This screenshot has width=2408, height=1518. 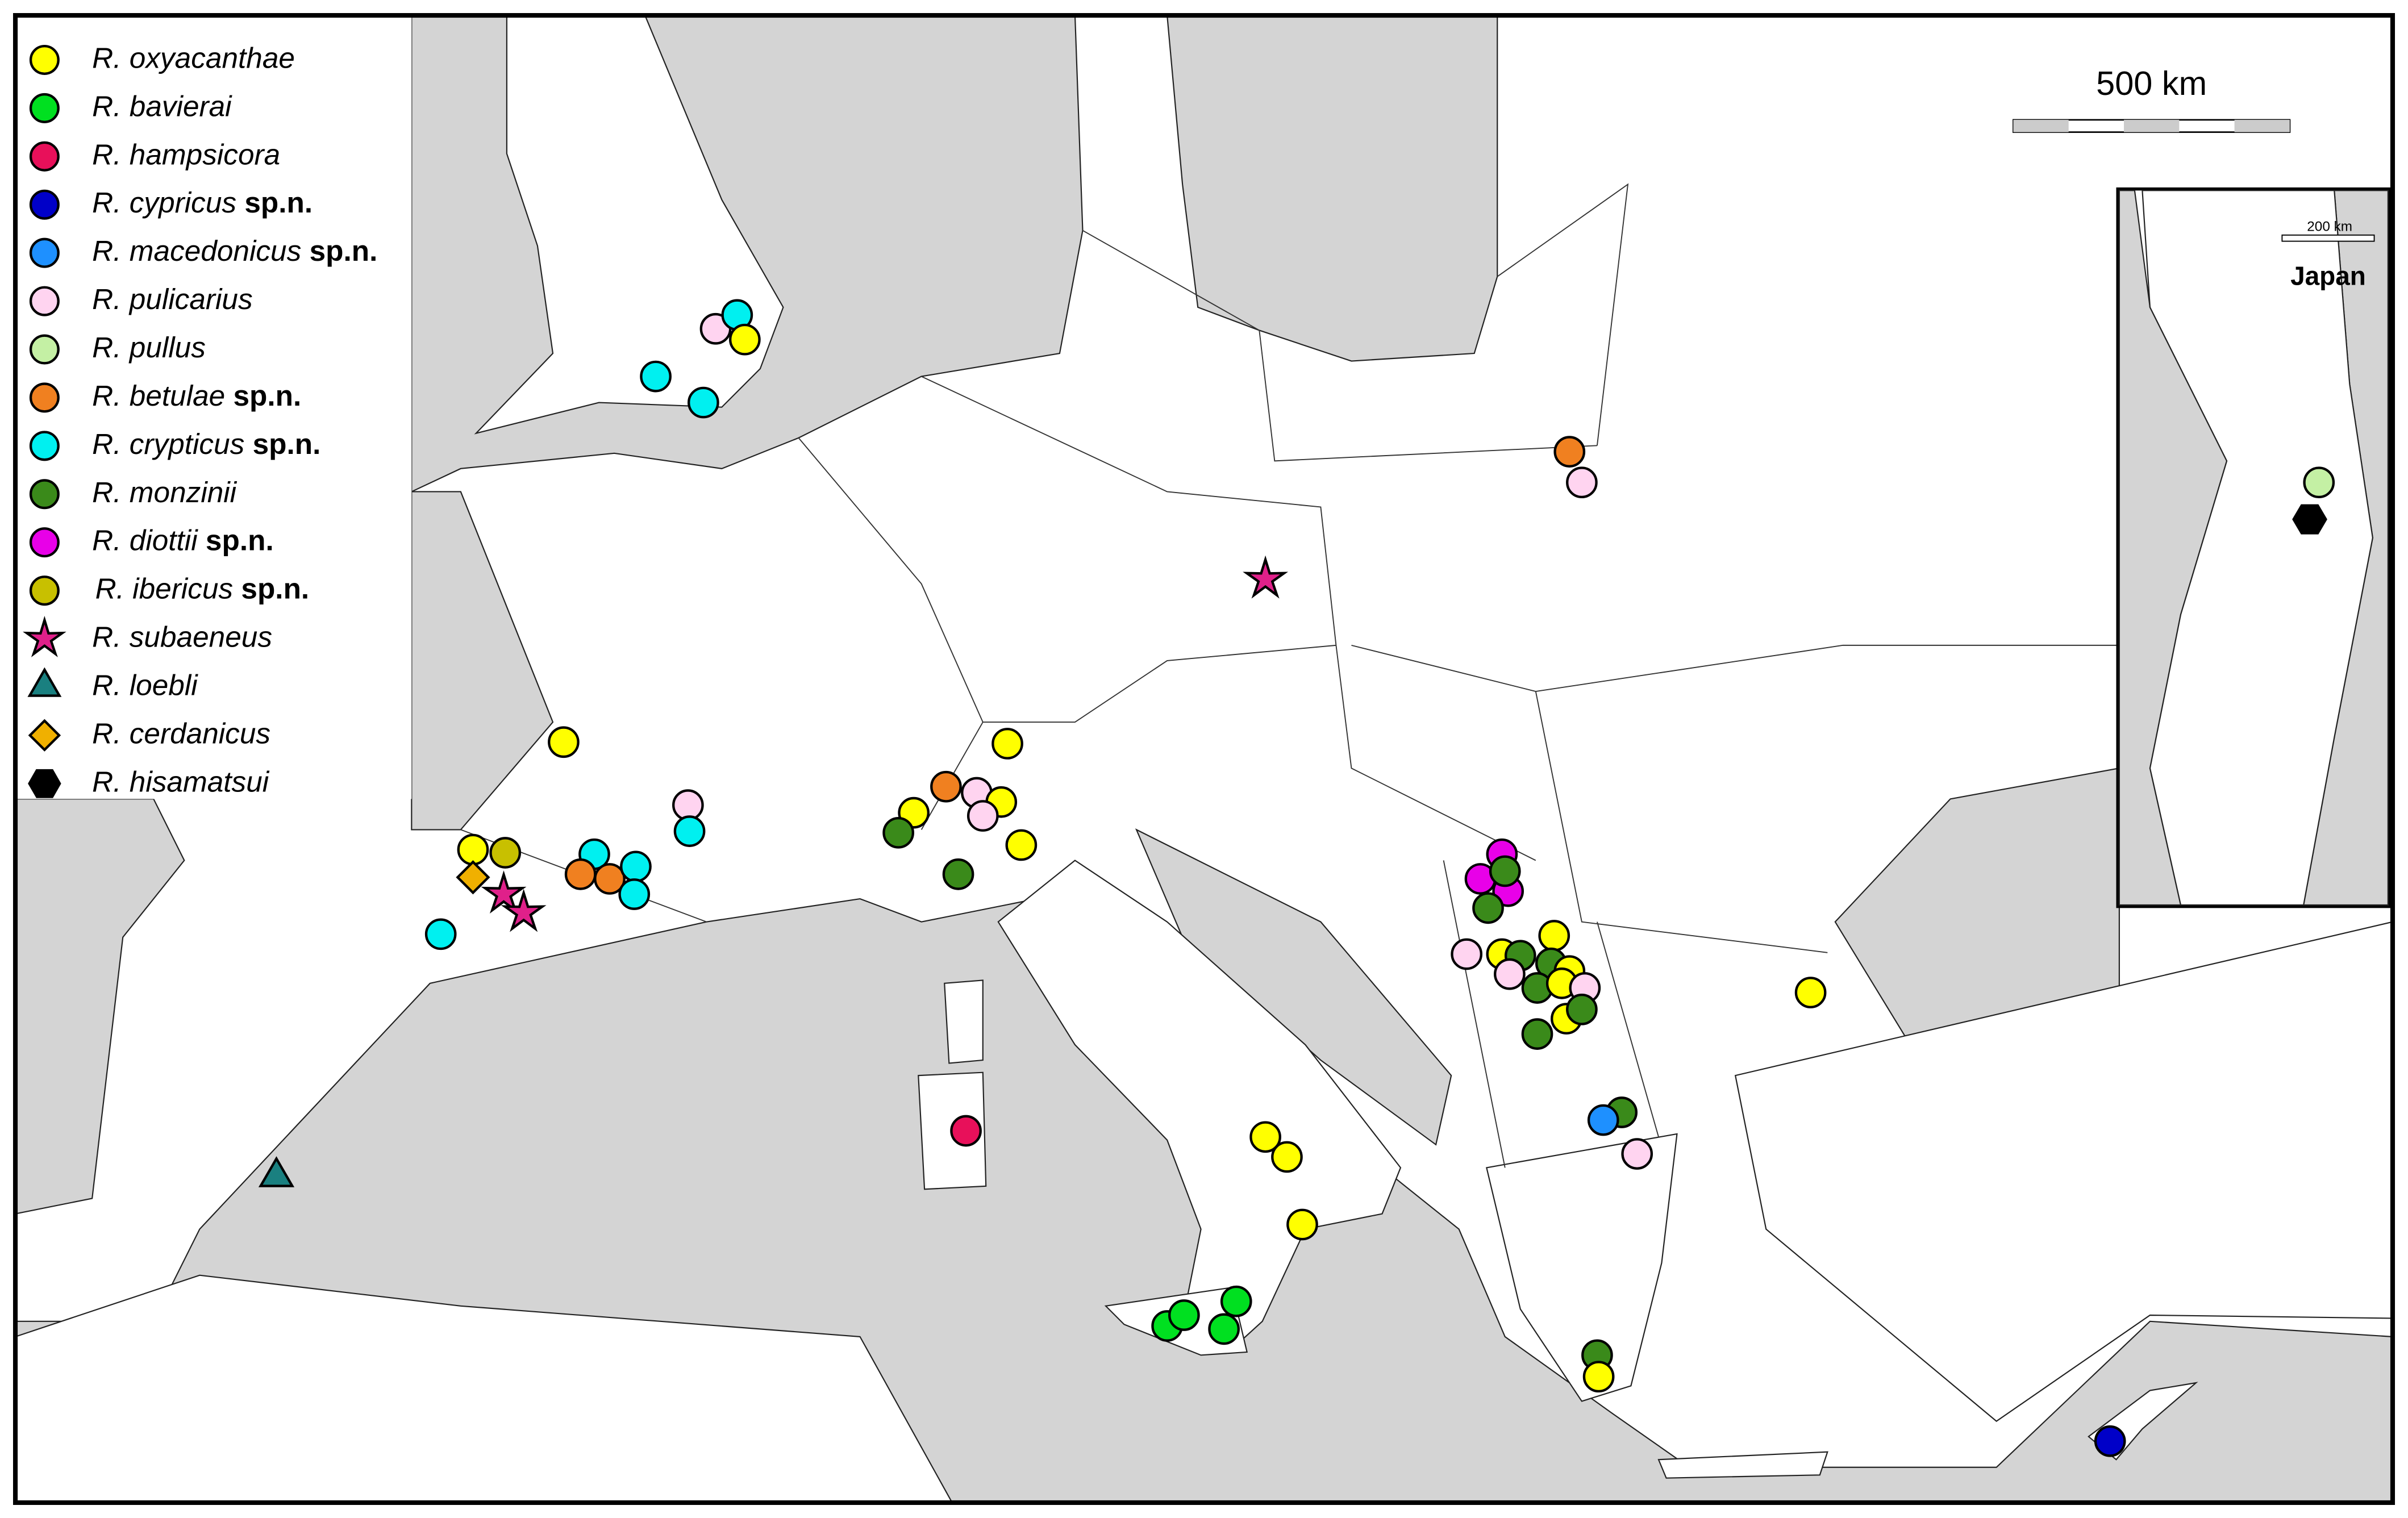 What do you see at coordinates (181, 781) in the screenshot?
I see `legend-entry: R. hisamatsui` at bounding box center [181, 781].